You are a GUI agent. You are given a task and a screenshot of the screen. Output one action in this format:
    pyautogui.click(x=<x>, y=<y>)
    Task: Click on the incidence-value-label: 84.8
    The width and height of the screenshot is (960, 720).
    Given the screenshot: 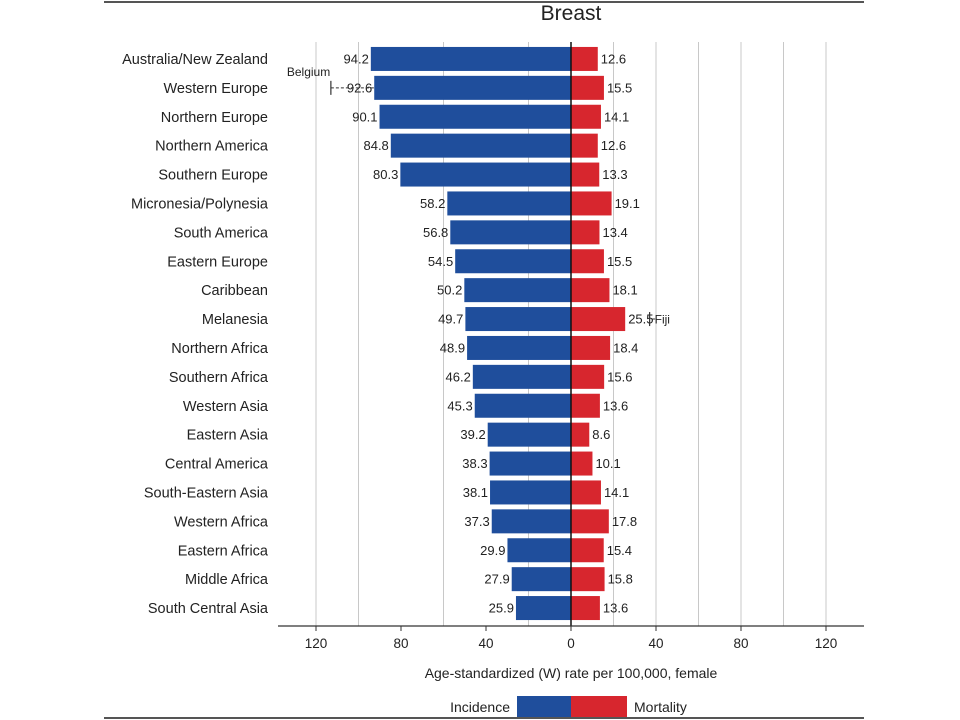 What is the action you would take?
    pyautogui.click(x=375, y=145)
    